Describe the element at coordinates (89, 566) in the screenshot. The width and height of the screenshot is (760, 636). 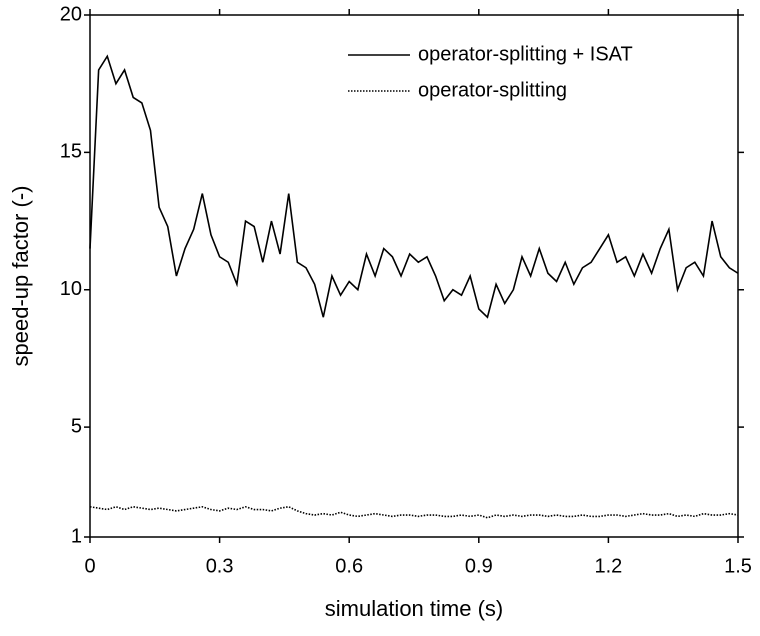
I see `x-tick-label: 0` at that location.